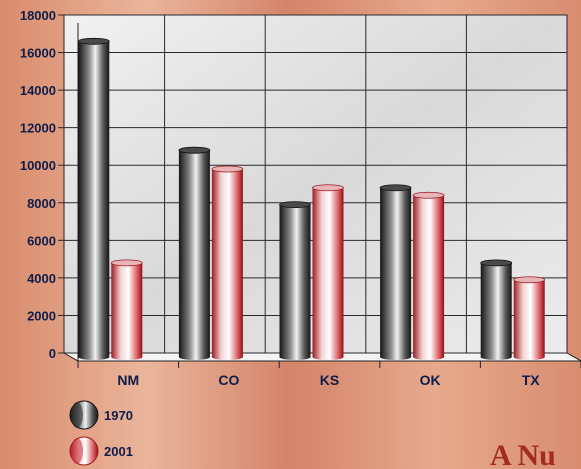 The width and height of the screenshot is (581, 469). I want to click on y-tick-label: 18000, so click(38, 15).